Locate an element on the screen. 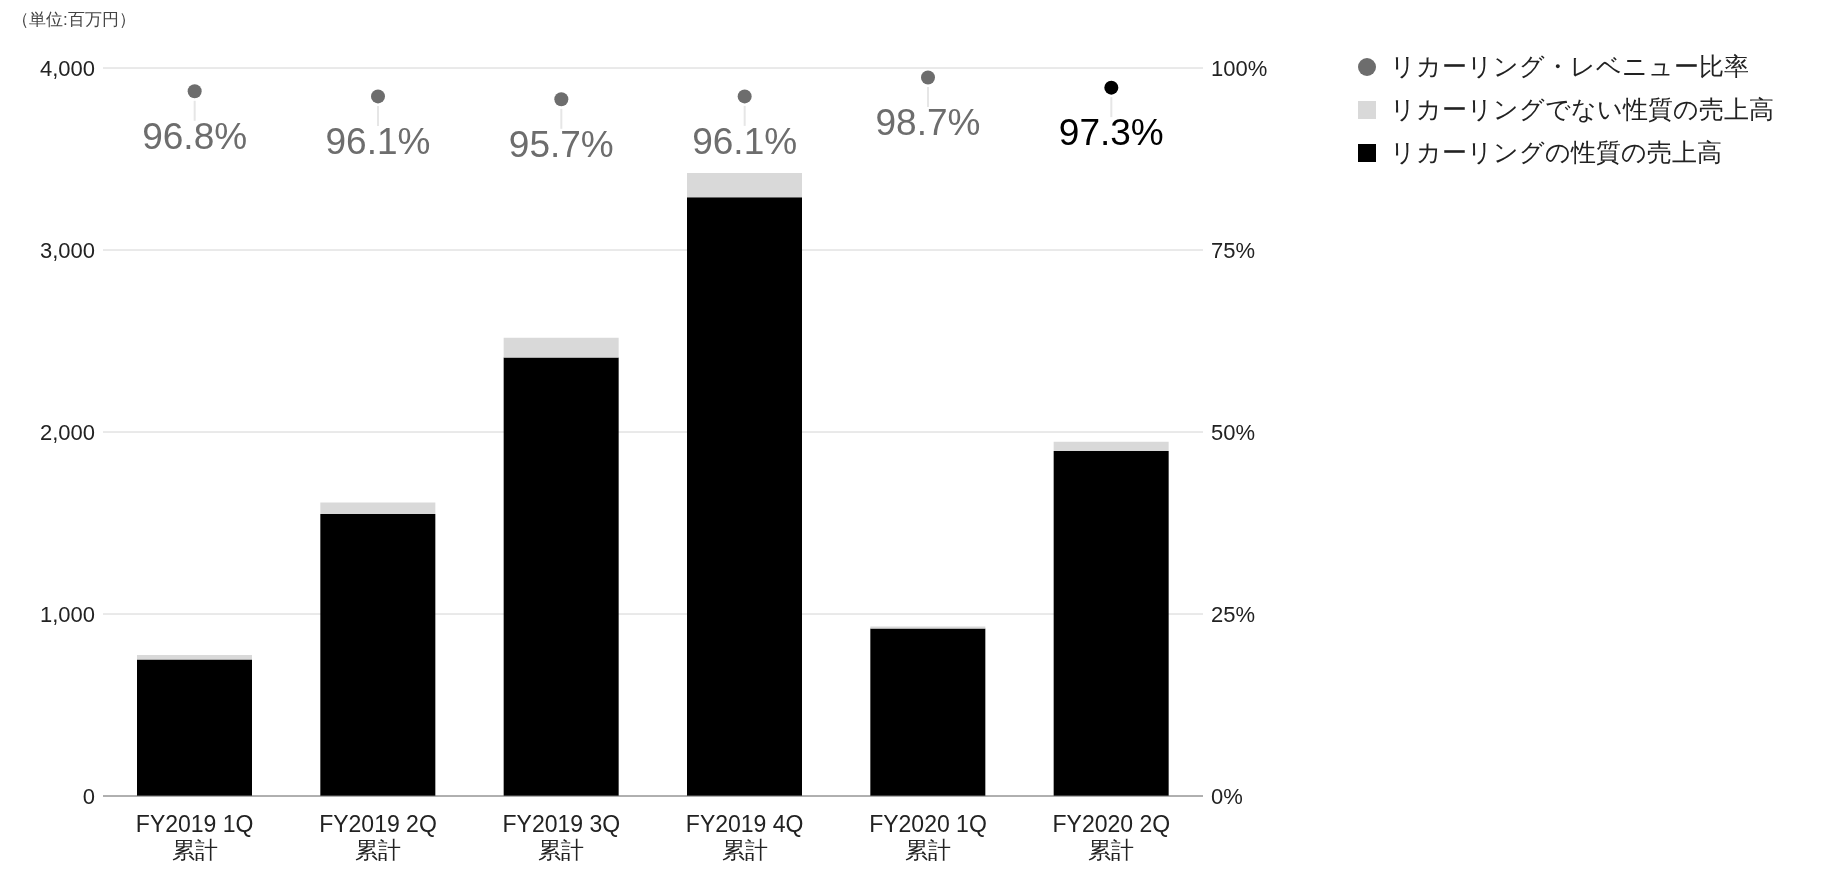  y-tick-label: 3,000 is located at coordinates (67, 250).